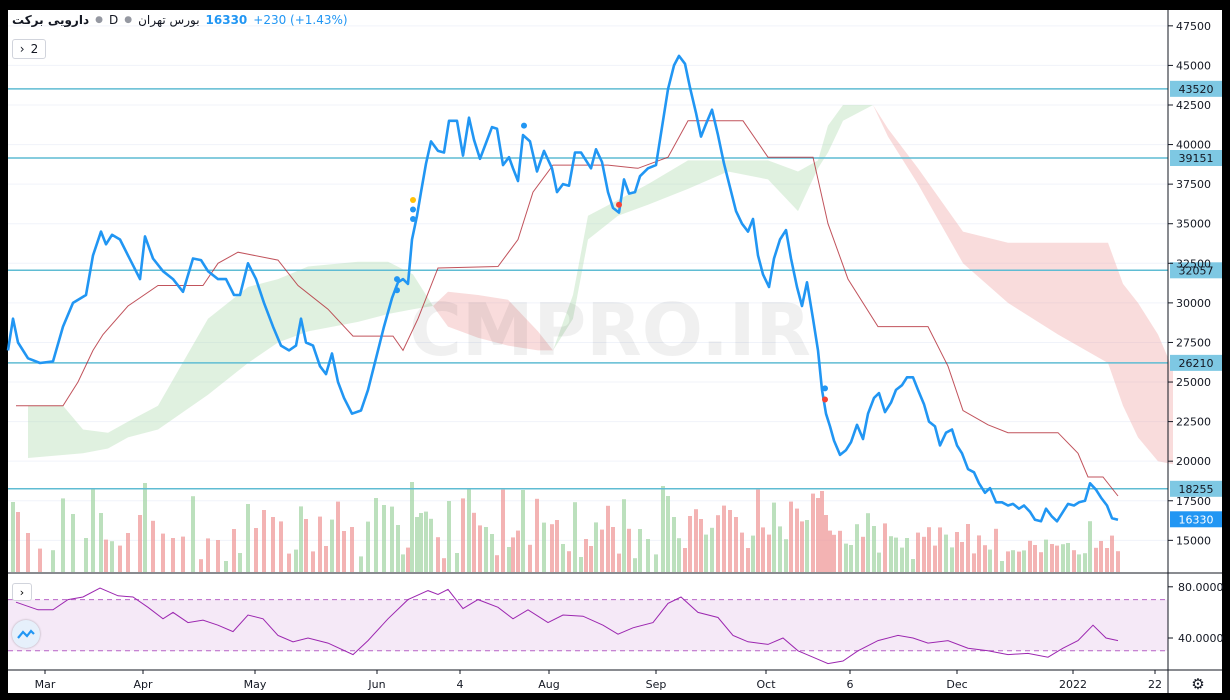 The height and width of the screenshot is (700, 1230). Describe the element at coordinates (766, 684) in the screenshot. I see `time-axis-tick-label: Oct` at that location.